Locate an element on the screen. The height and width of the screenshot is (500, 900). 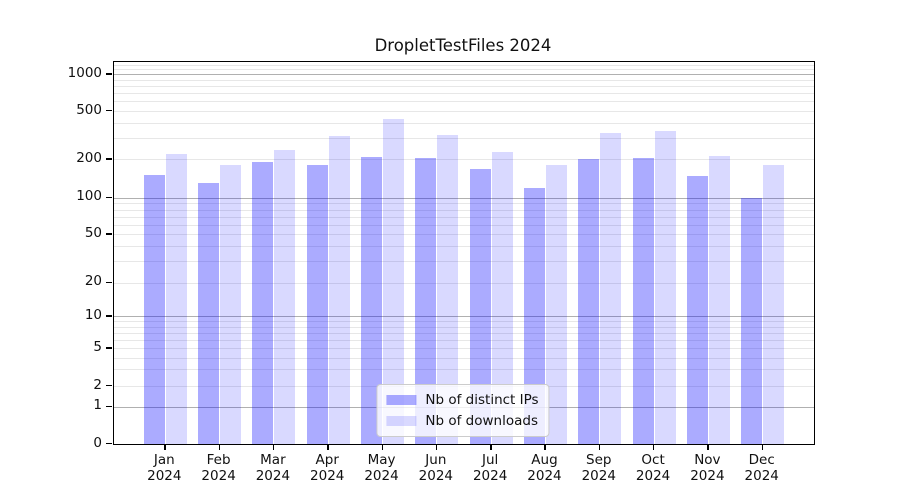
legend-item-downloads: Nb of downloads is located at coordinates (462, 421).